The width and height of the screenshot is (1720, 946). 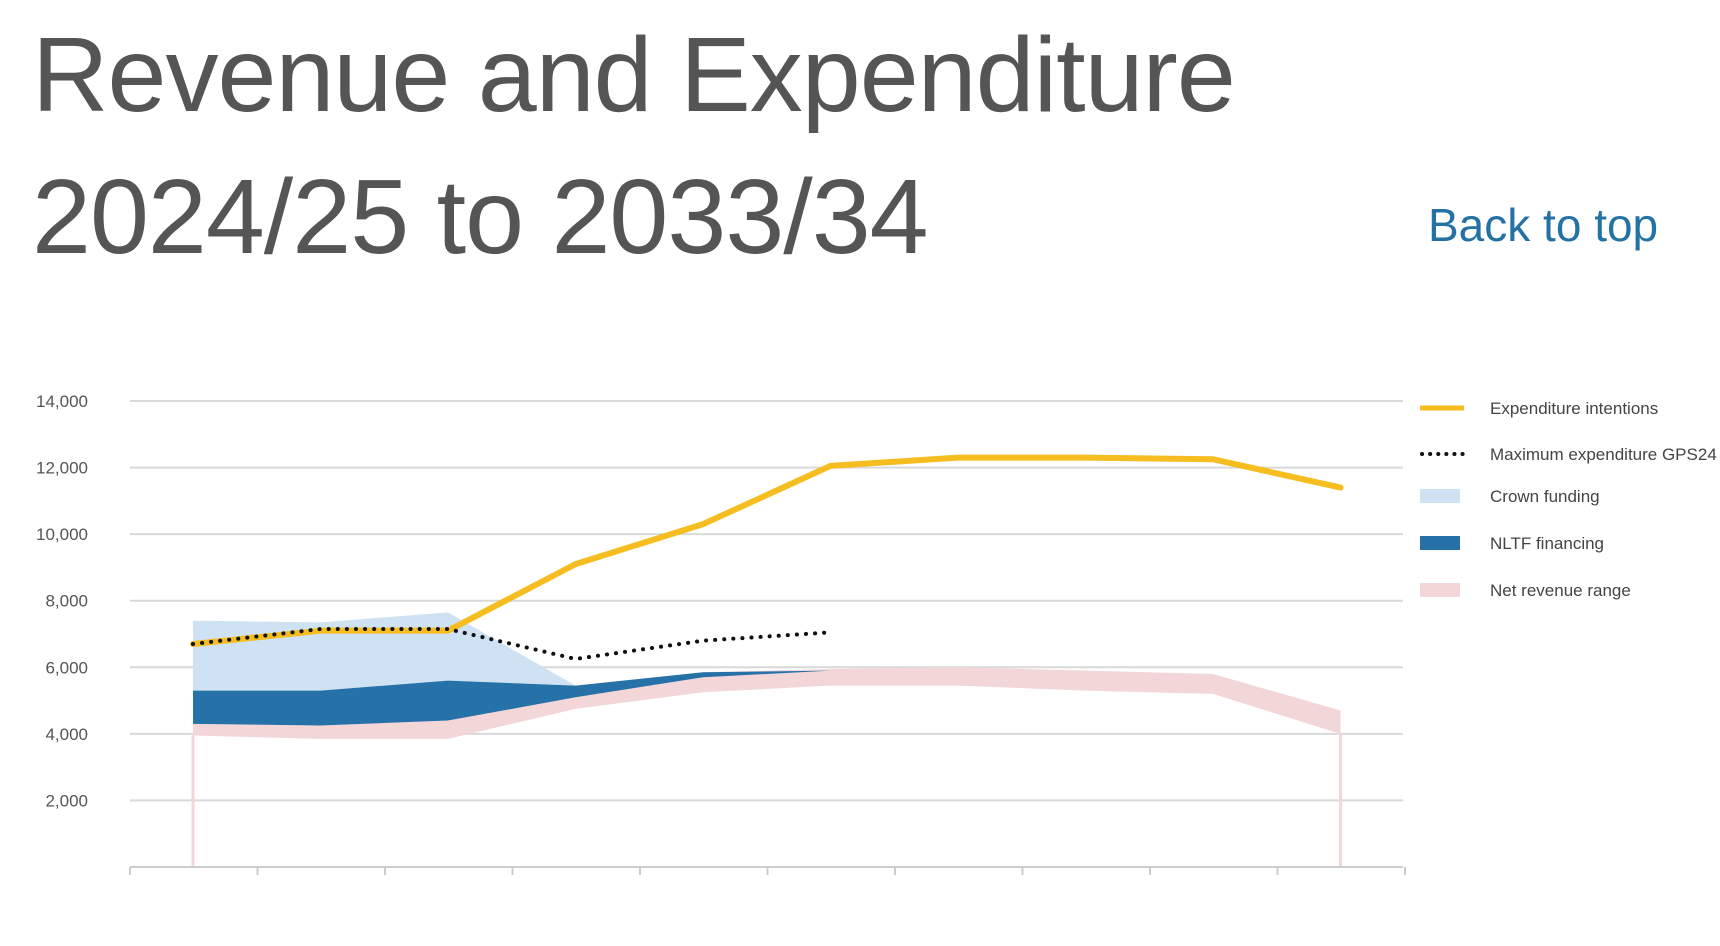 I want to click on legend-label: Expenditure intentions, so click(x=1574, y=408).